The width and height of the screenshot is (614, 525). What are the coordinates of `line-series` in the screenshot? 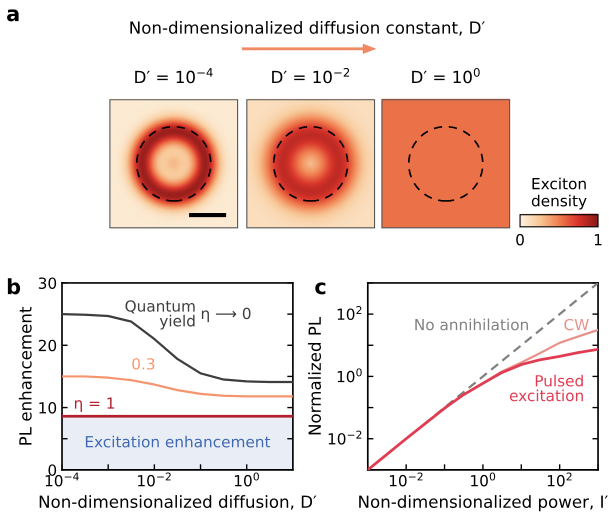 It's located at (177, 386).